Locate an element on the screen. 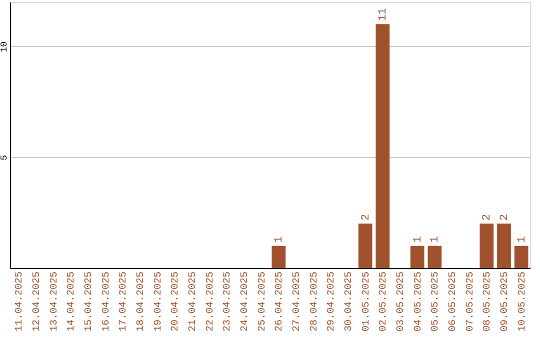 This screenshot has width=540, height=340. x-tick-label: 17.04.2025 is located at coordinates (124, 302).